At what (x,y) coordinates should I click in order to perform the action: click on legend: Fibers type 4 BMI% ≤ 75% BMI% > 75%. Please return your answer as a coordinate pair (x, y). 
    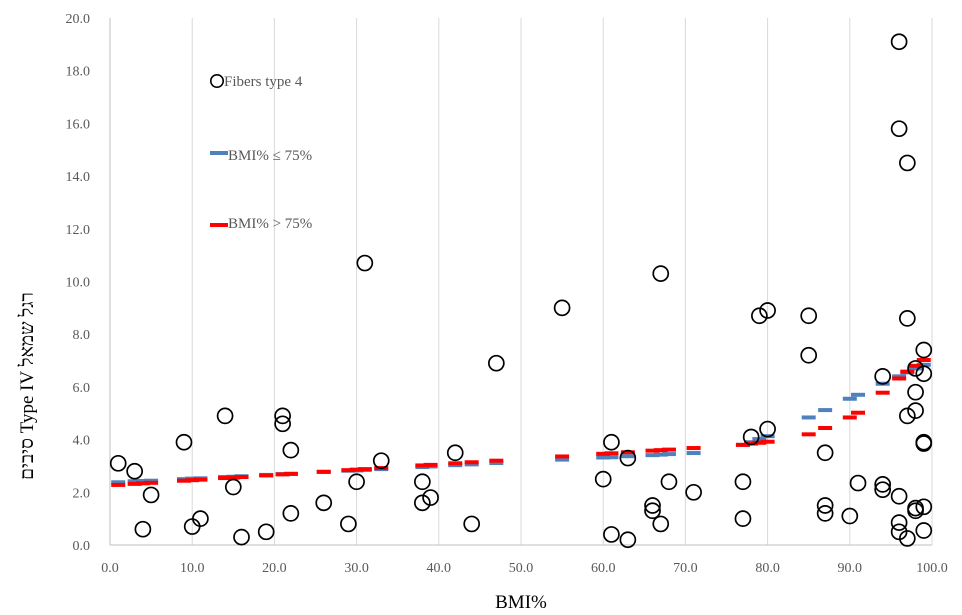
    Looking at the image, I should click on (261, 153).